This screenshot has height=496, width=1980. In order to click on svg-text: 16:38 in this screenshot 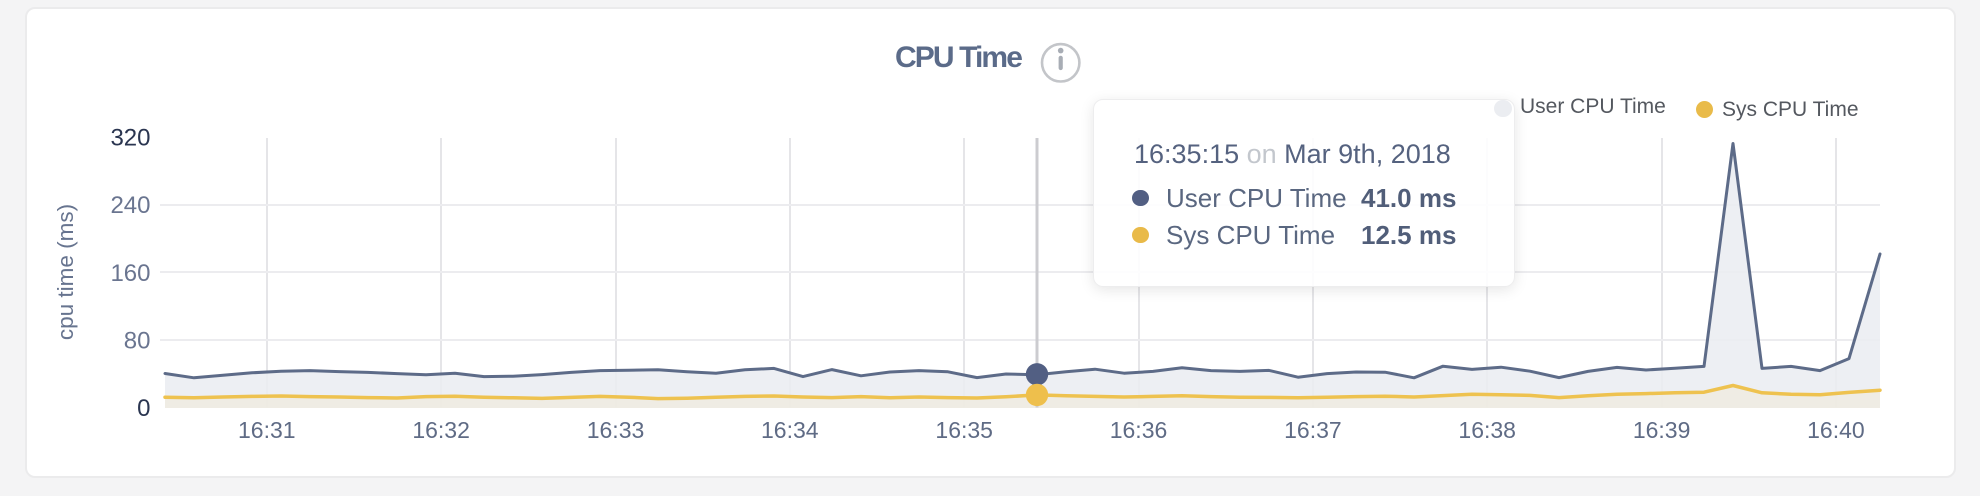, I will do `click(1487, 430)`.